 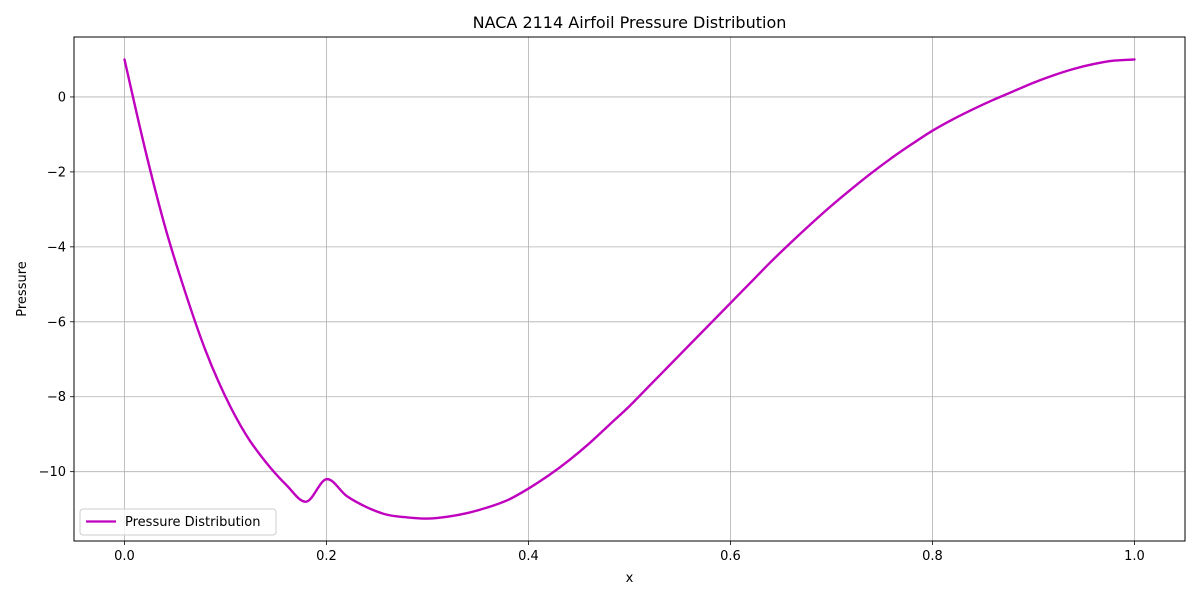 I want to click on x-axis-label: x, so click(x=630, y=578).